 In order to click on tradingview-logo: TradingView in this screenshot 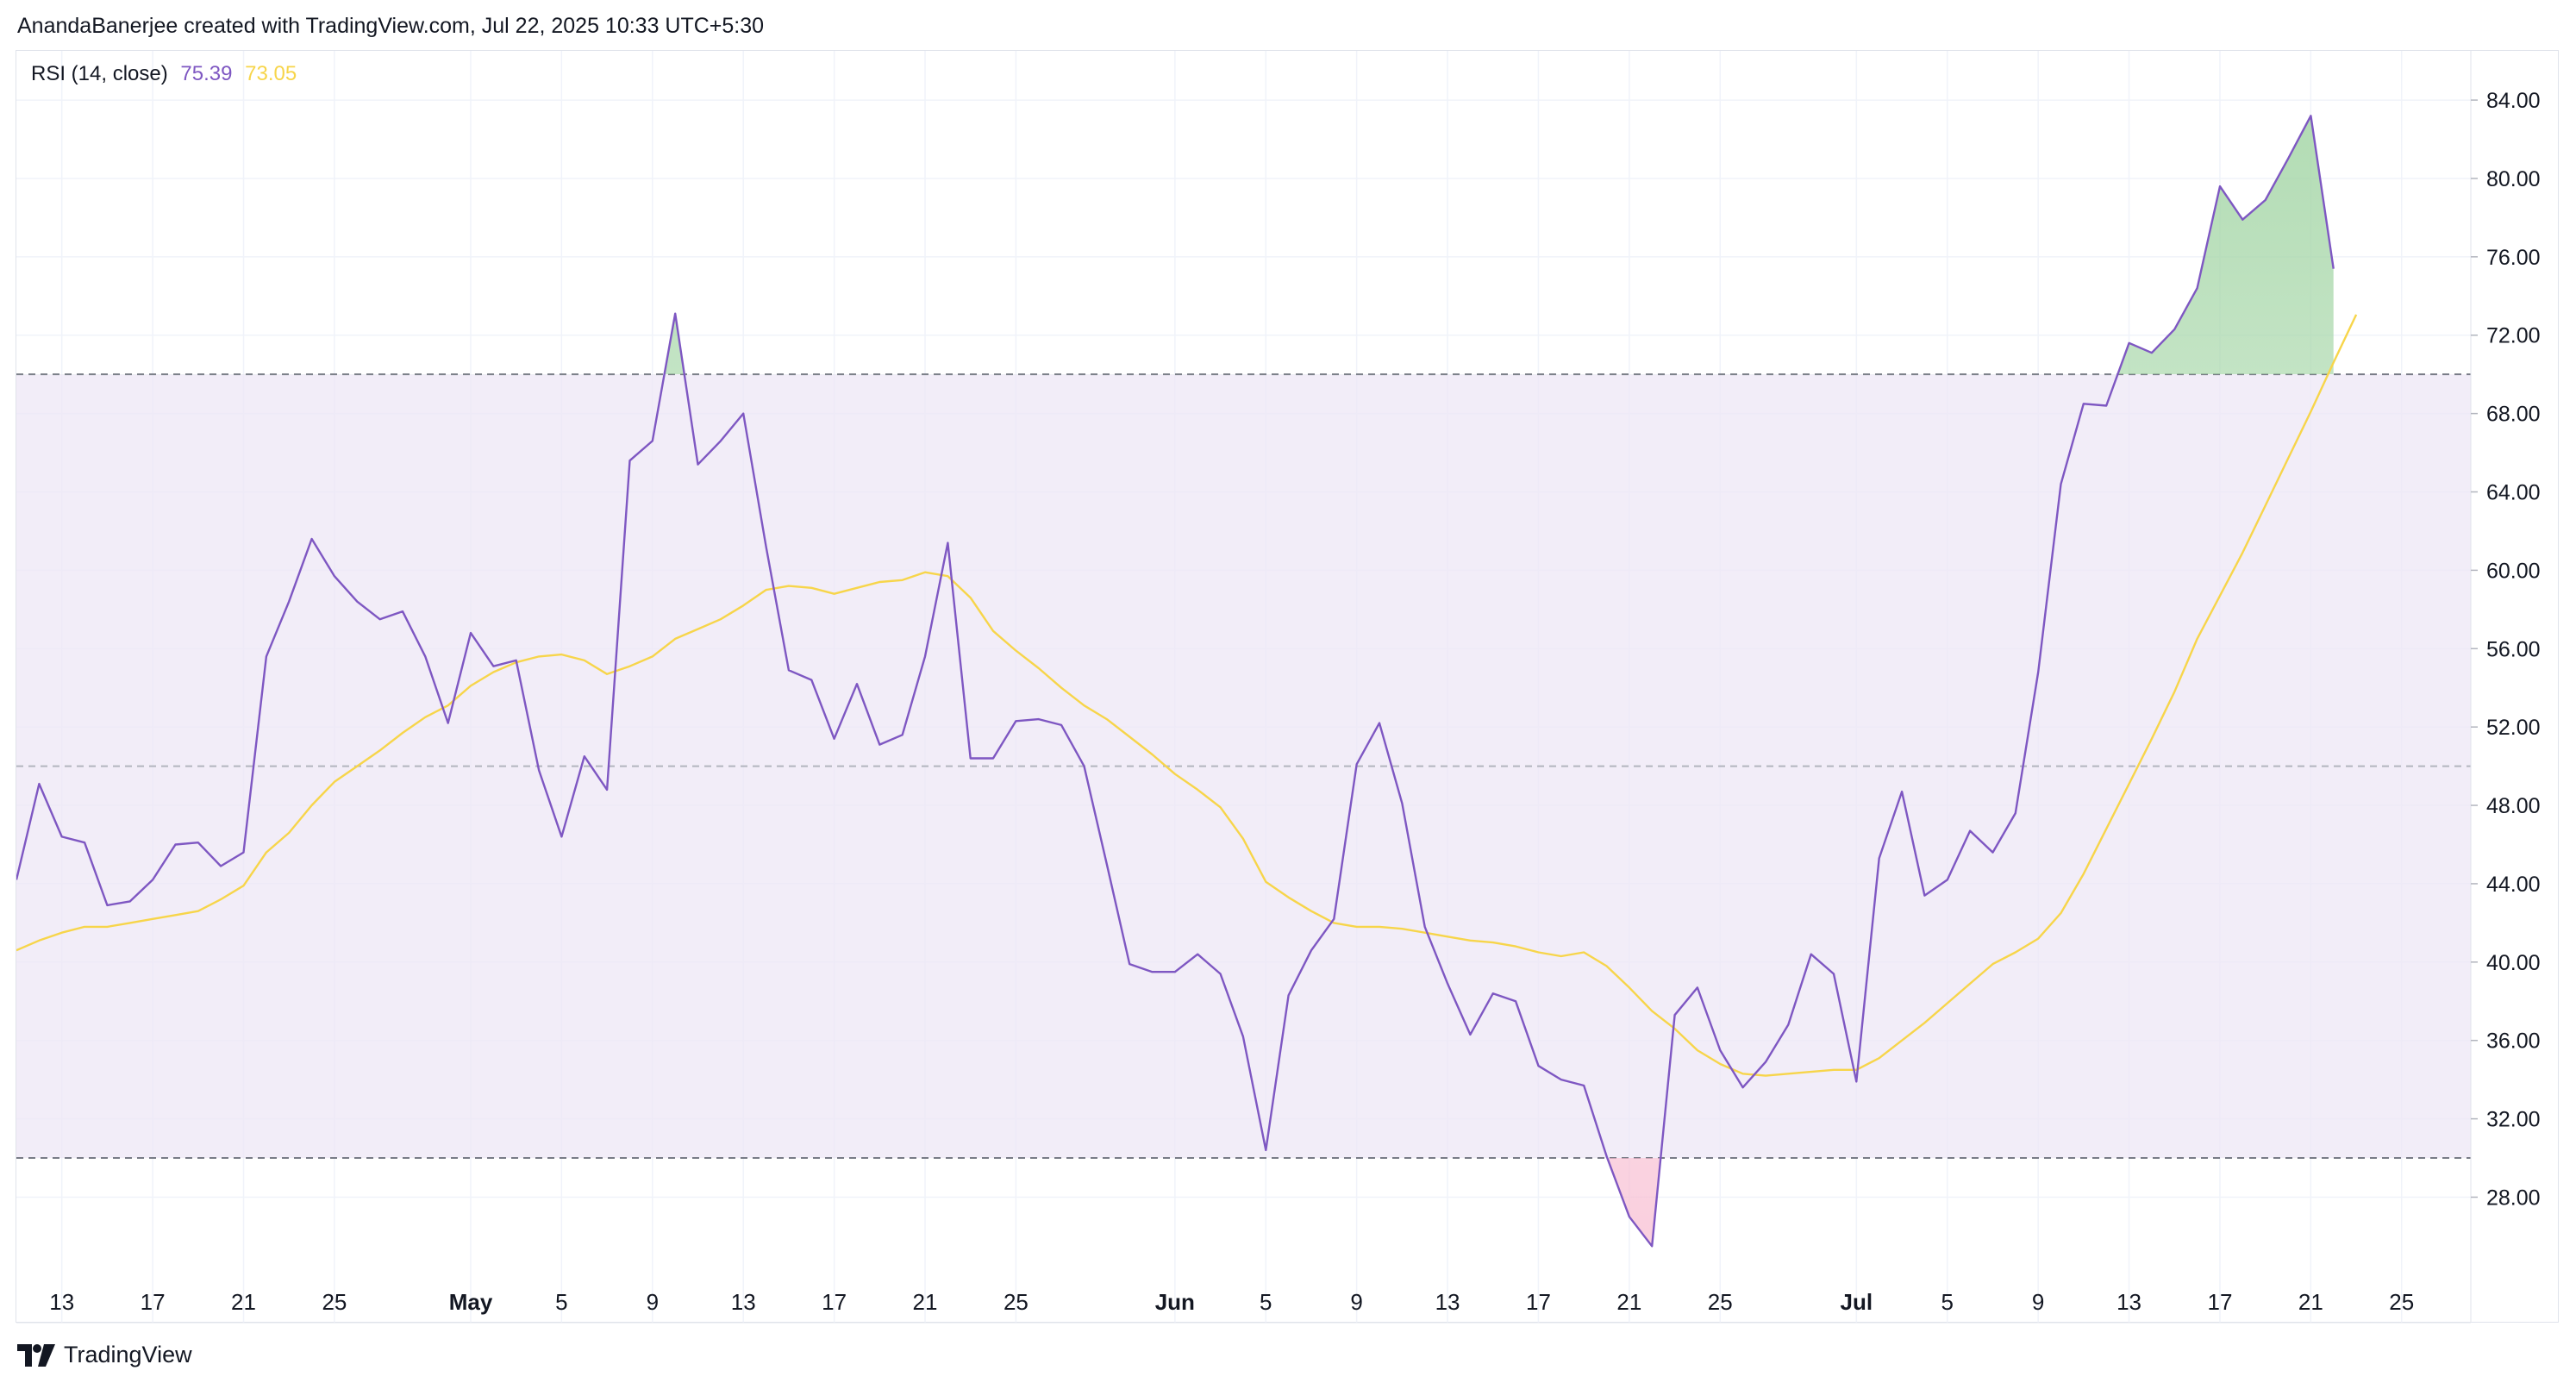, I will do `click(104, 1355)`.